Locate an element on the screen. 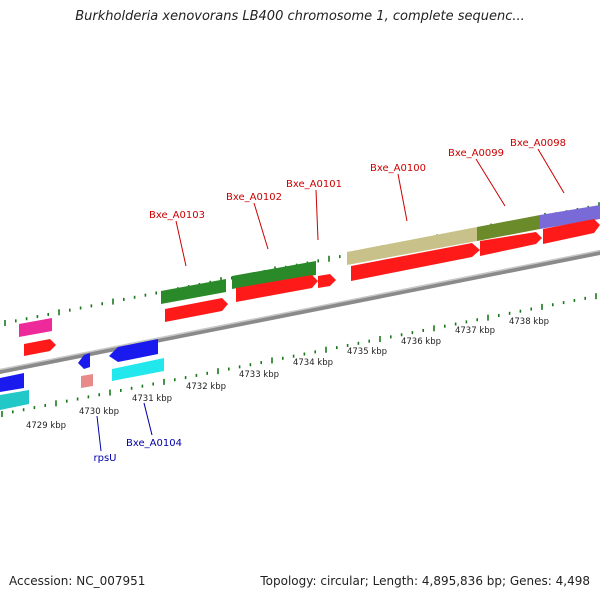 The height and width of the screenshot is (600, 600). gene-label: rpsU is located at coordinates (105, 458).